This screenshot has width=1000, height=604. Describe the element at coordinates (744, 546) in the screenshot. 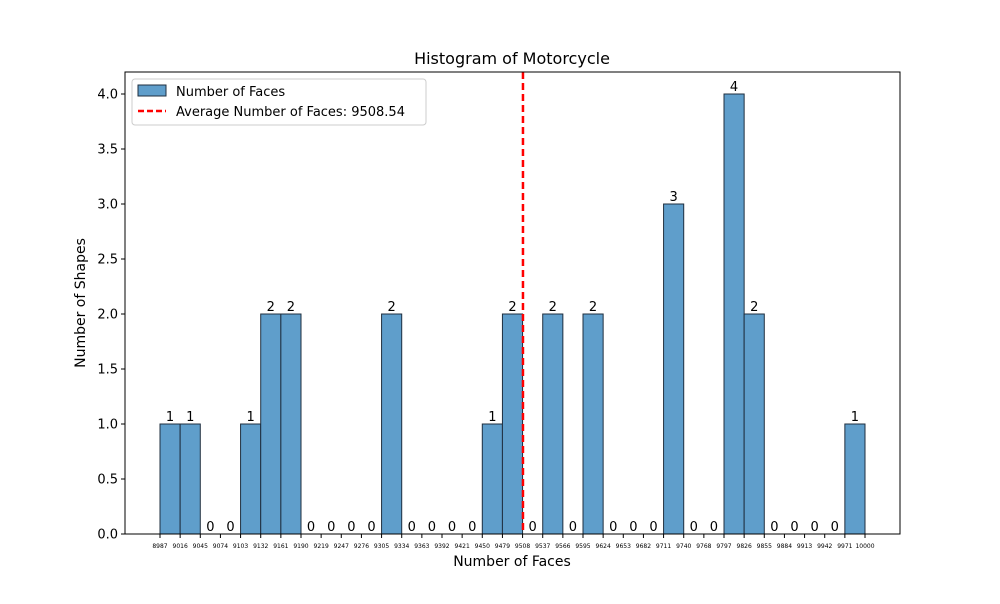

I see `x-tick-label: 9826` at that location.